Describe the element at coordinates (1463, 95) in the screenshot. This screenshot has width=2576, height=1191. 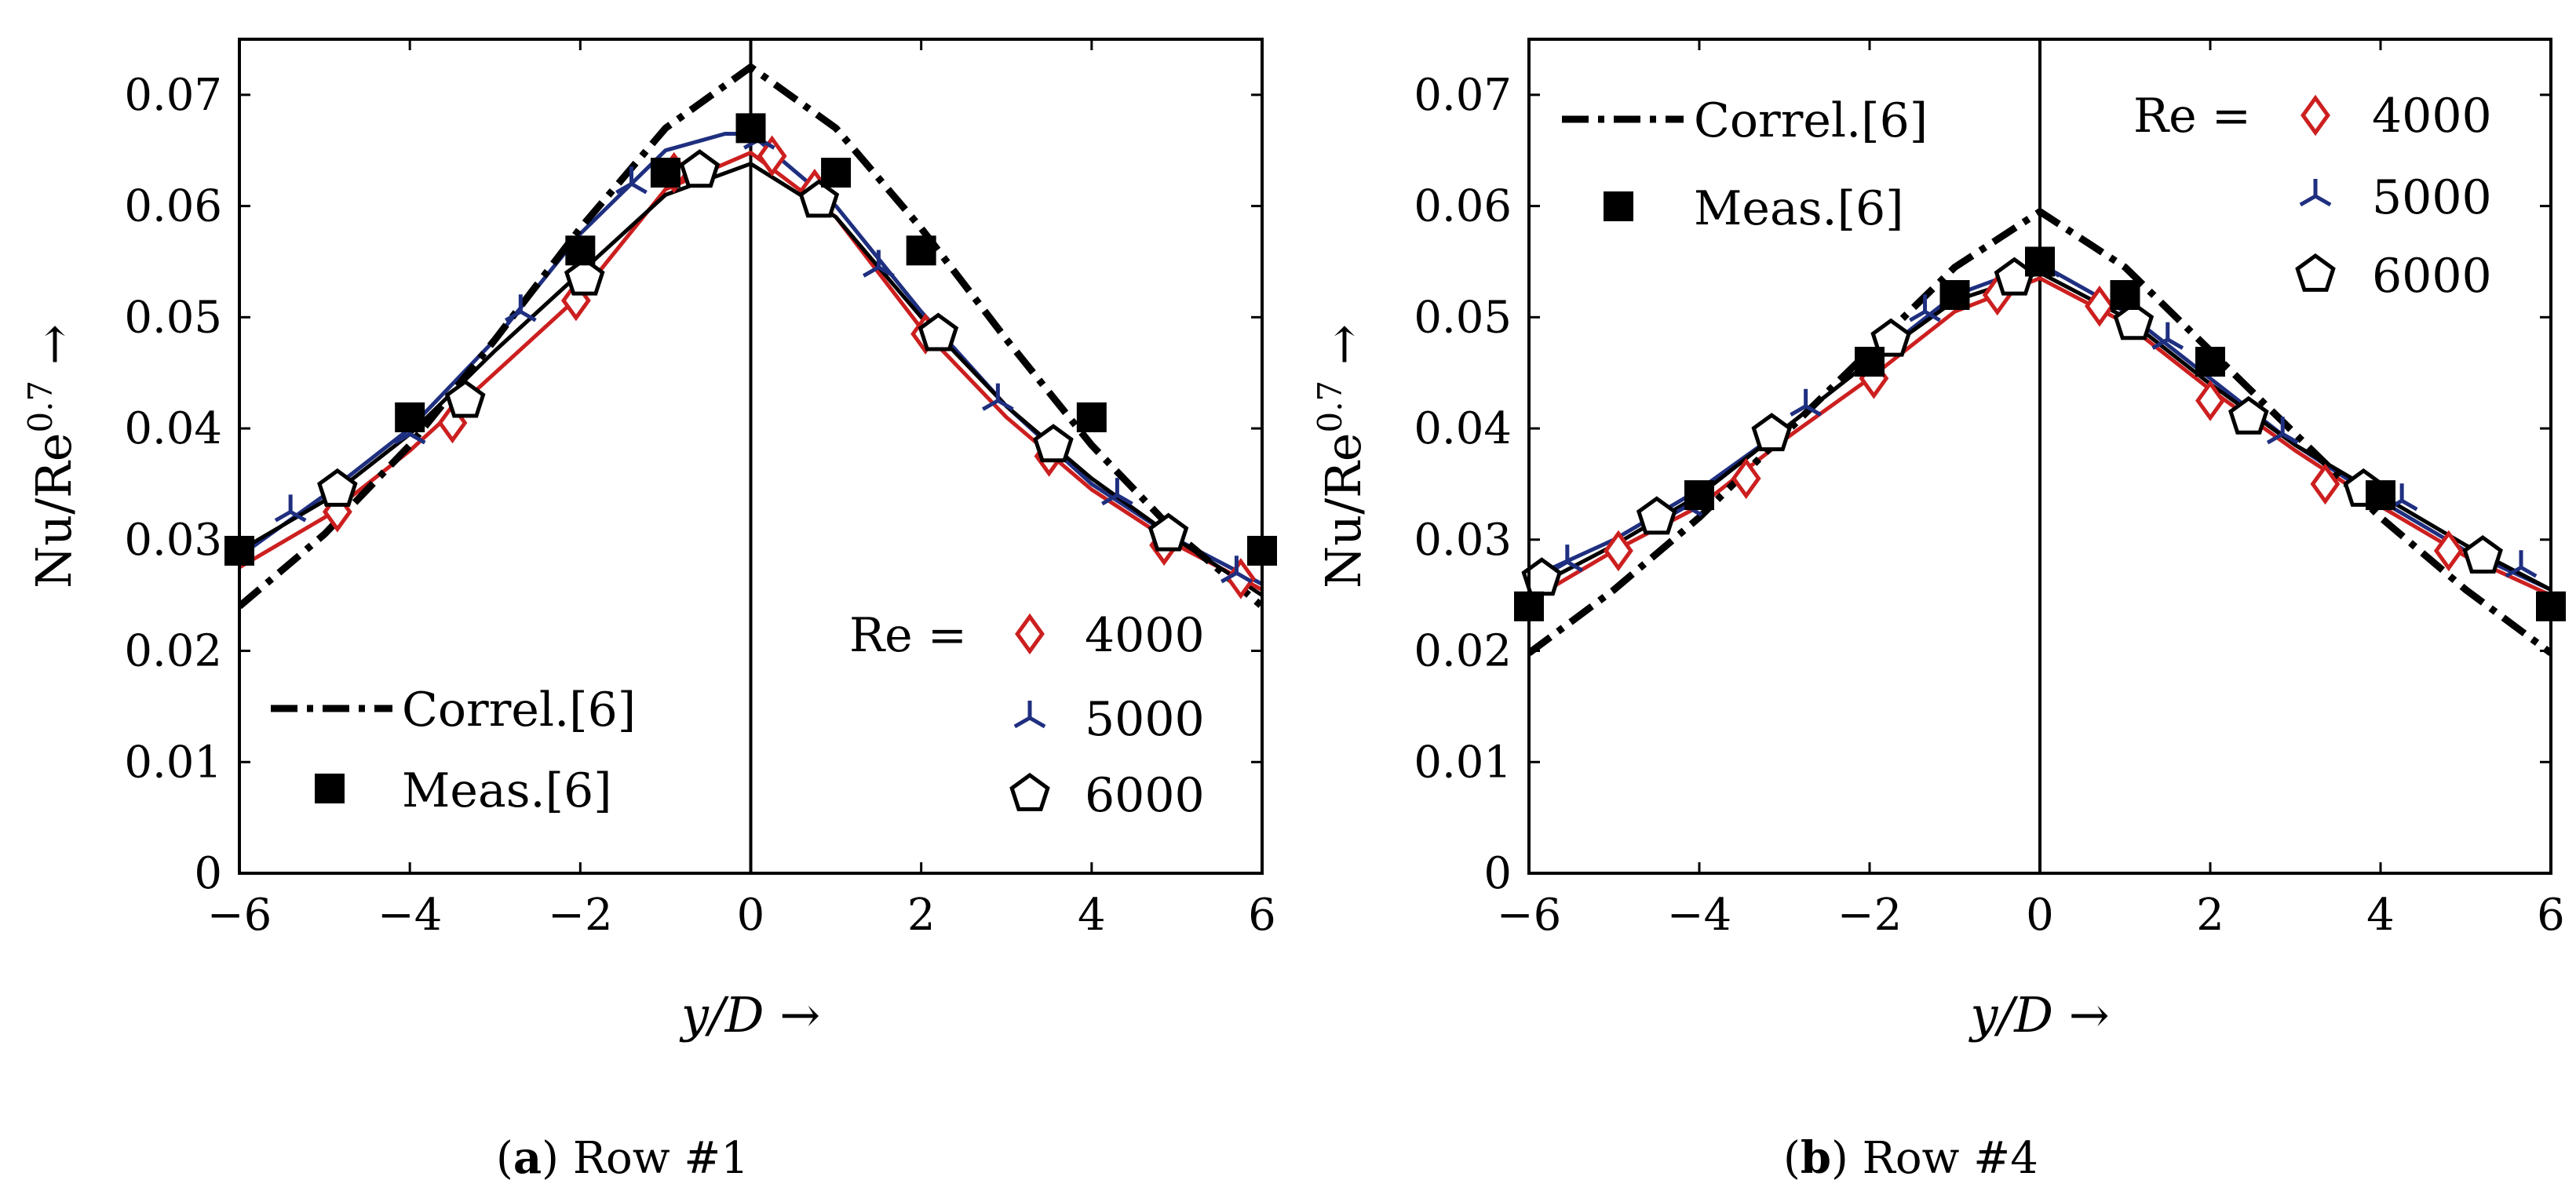
I see `panel-b-ytick-label: 0.07` at that location.